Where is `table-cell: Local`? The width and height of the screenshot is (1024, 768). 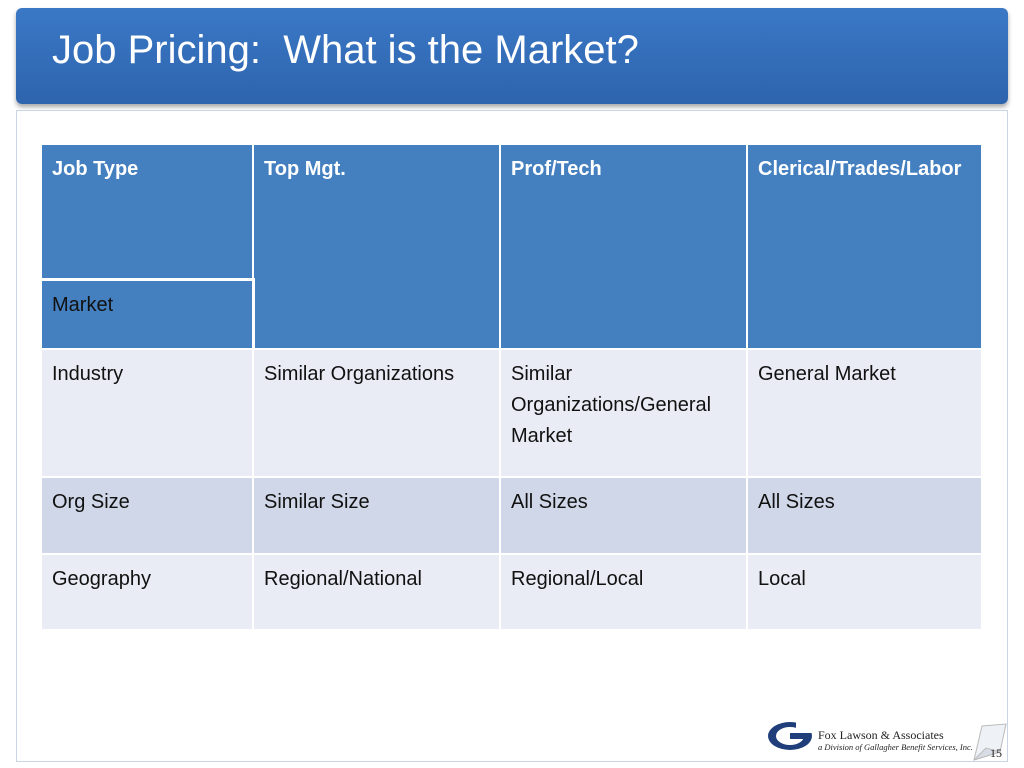
table-cell: Local is located at coordinates (864, 592).